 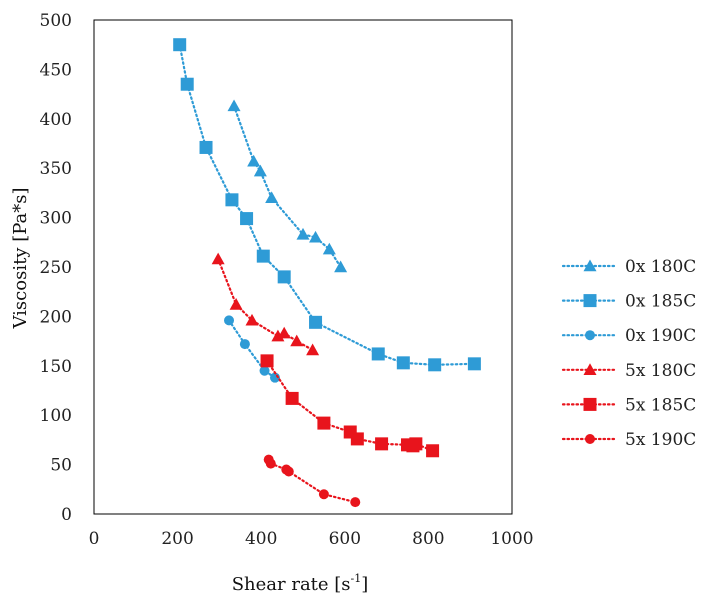 I want to click on legend-label: 5x 185C, so click(x=660, y=405).